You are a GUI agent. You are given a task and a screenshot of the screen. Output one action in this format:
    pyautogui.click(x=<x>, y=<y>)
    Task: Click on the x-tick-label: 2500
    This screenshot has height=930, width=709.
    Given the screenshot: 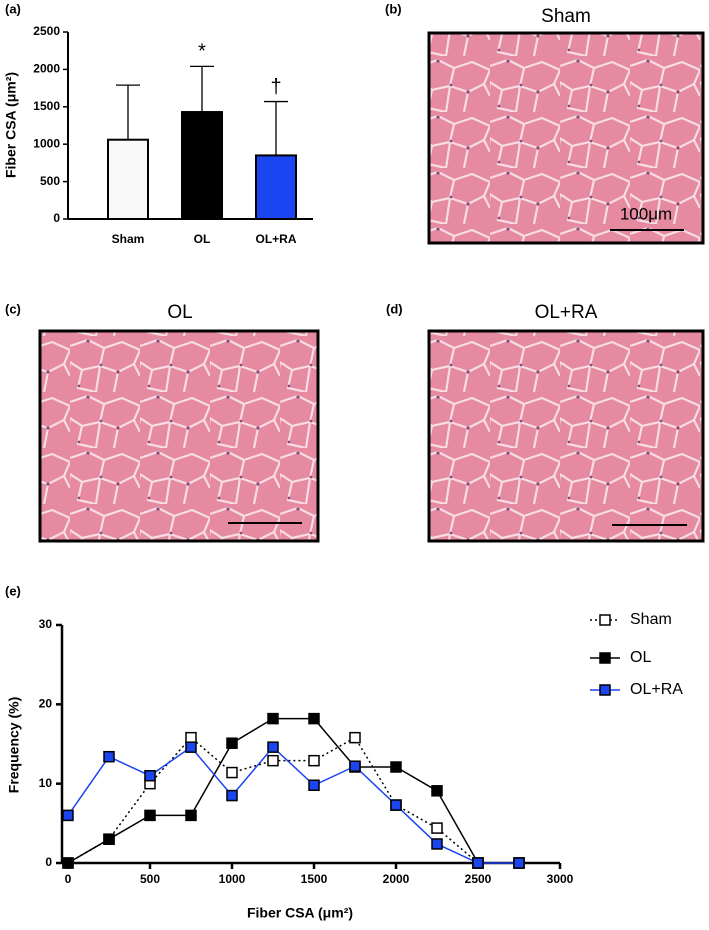 What is the action you would take?
    pyautogui.click(x=478, y=879)
    